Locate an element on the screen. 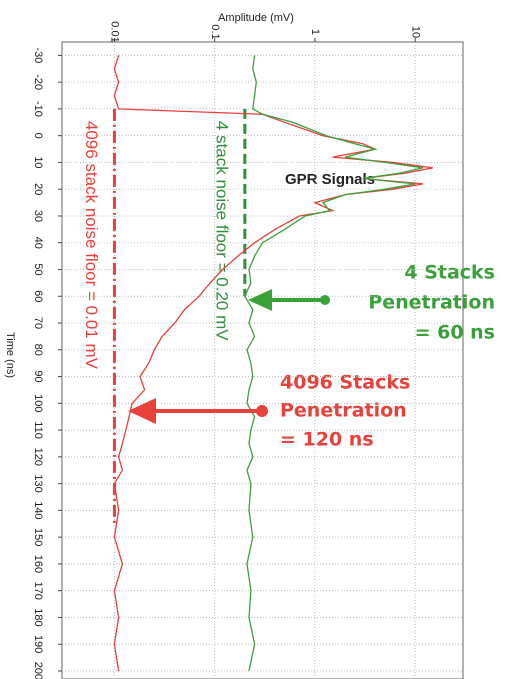 Image resolution: width=505 pixels, height=679 pixels. y-tick-label: 70 is located at coordinates (38, 323).